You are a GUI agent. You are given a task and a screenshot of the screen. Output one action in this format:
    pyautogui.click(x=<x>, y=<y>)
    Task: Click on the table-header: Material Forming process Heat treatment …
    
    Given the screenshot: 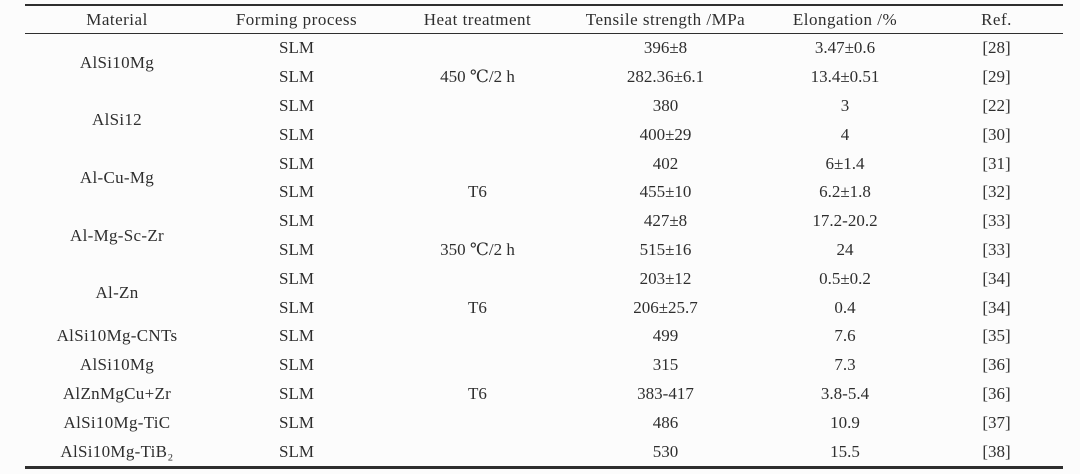 What is the action you would take?
    pyautogui.click(x=544, y=19)
    